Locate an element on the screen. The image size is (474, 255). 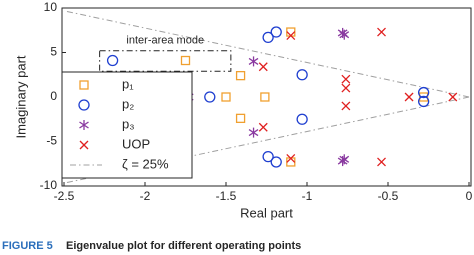
legend-label: UOP is located at coordinates (136, 143).